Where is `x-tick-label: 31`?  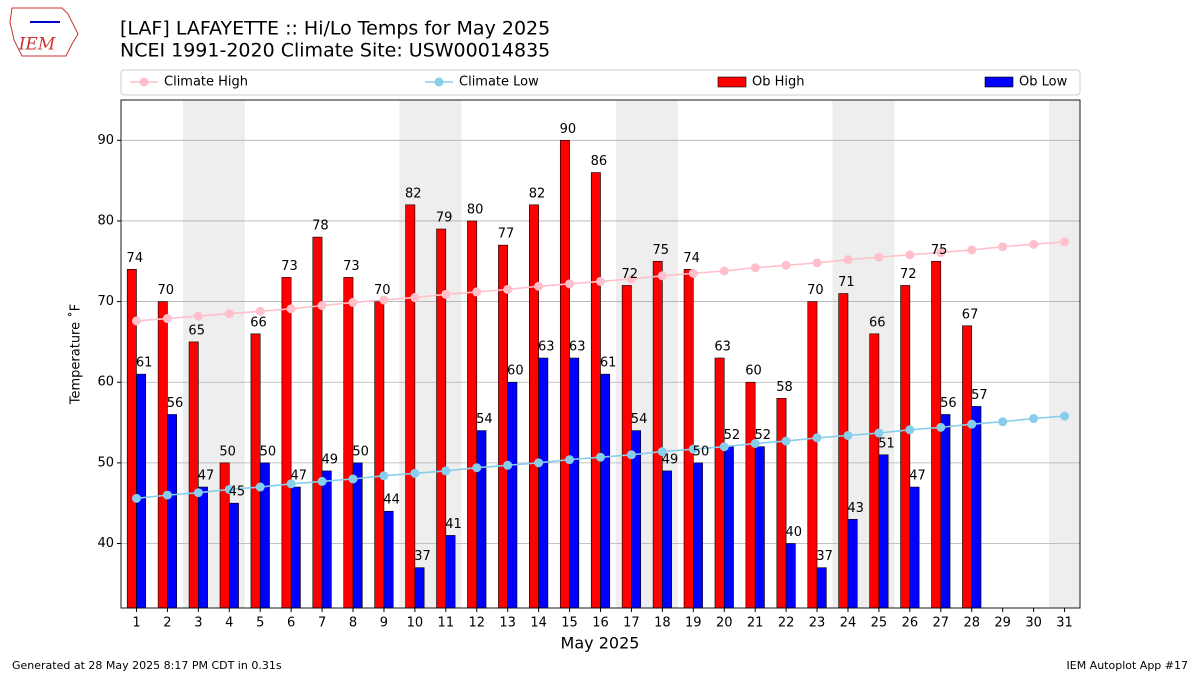 x-tick-label: 31 is located at coordinates (1064, 623).